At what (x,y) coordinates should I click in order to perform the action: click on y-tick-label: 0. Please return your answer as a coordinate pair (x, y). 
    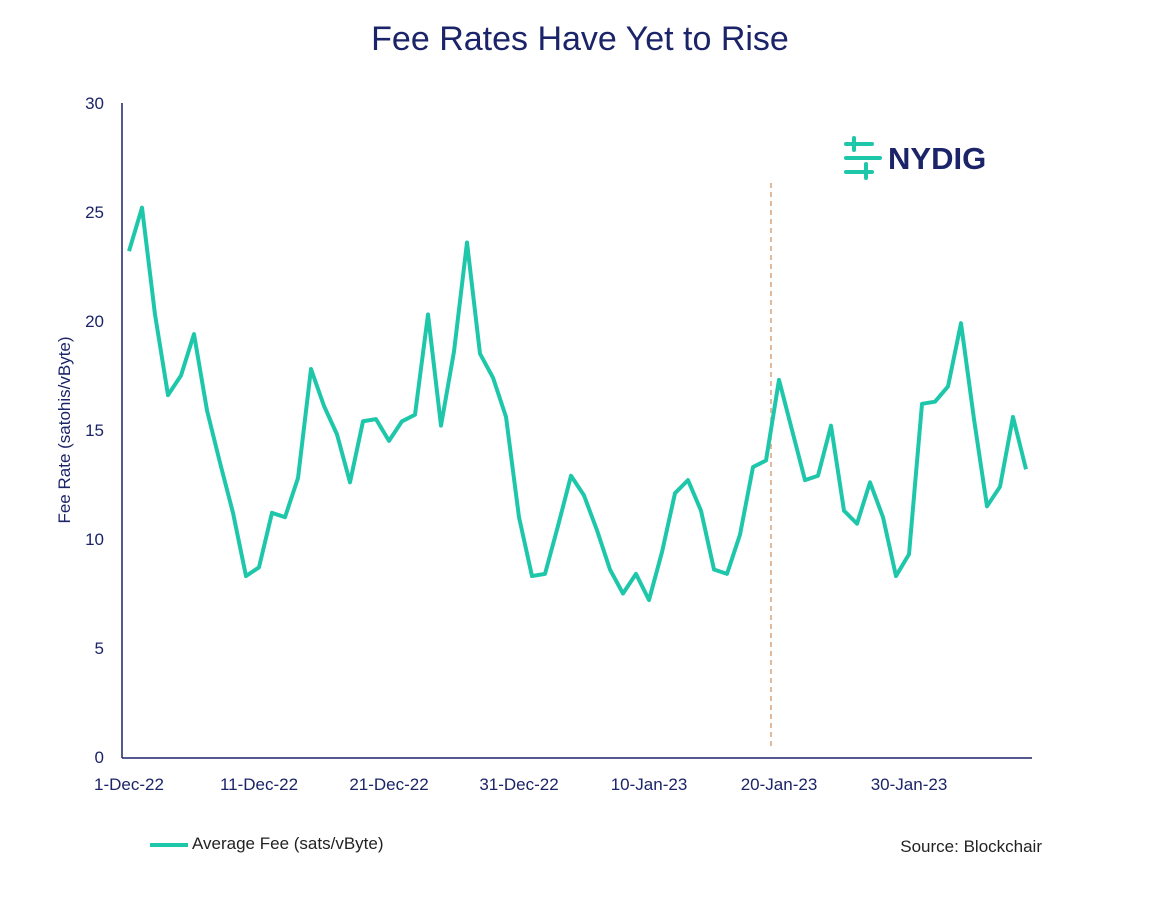
    Looking at the image, I should click on (99, 757).